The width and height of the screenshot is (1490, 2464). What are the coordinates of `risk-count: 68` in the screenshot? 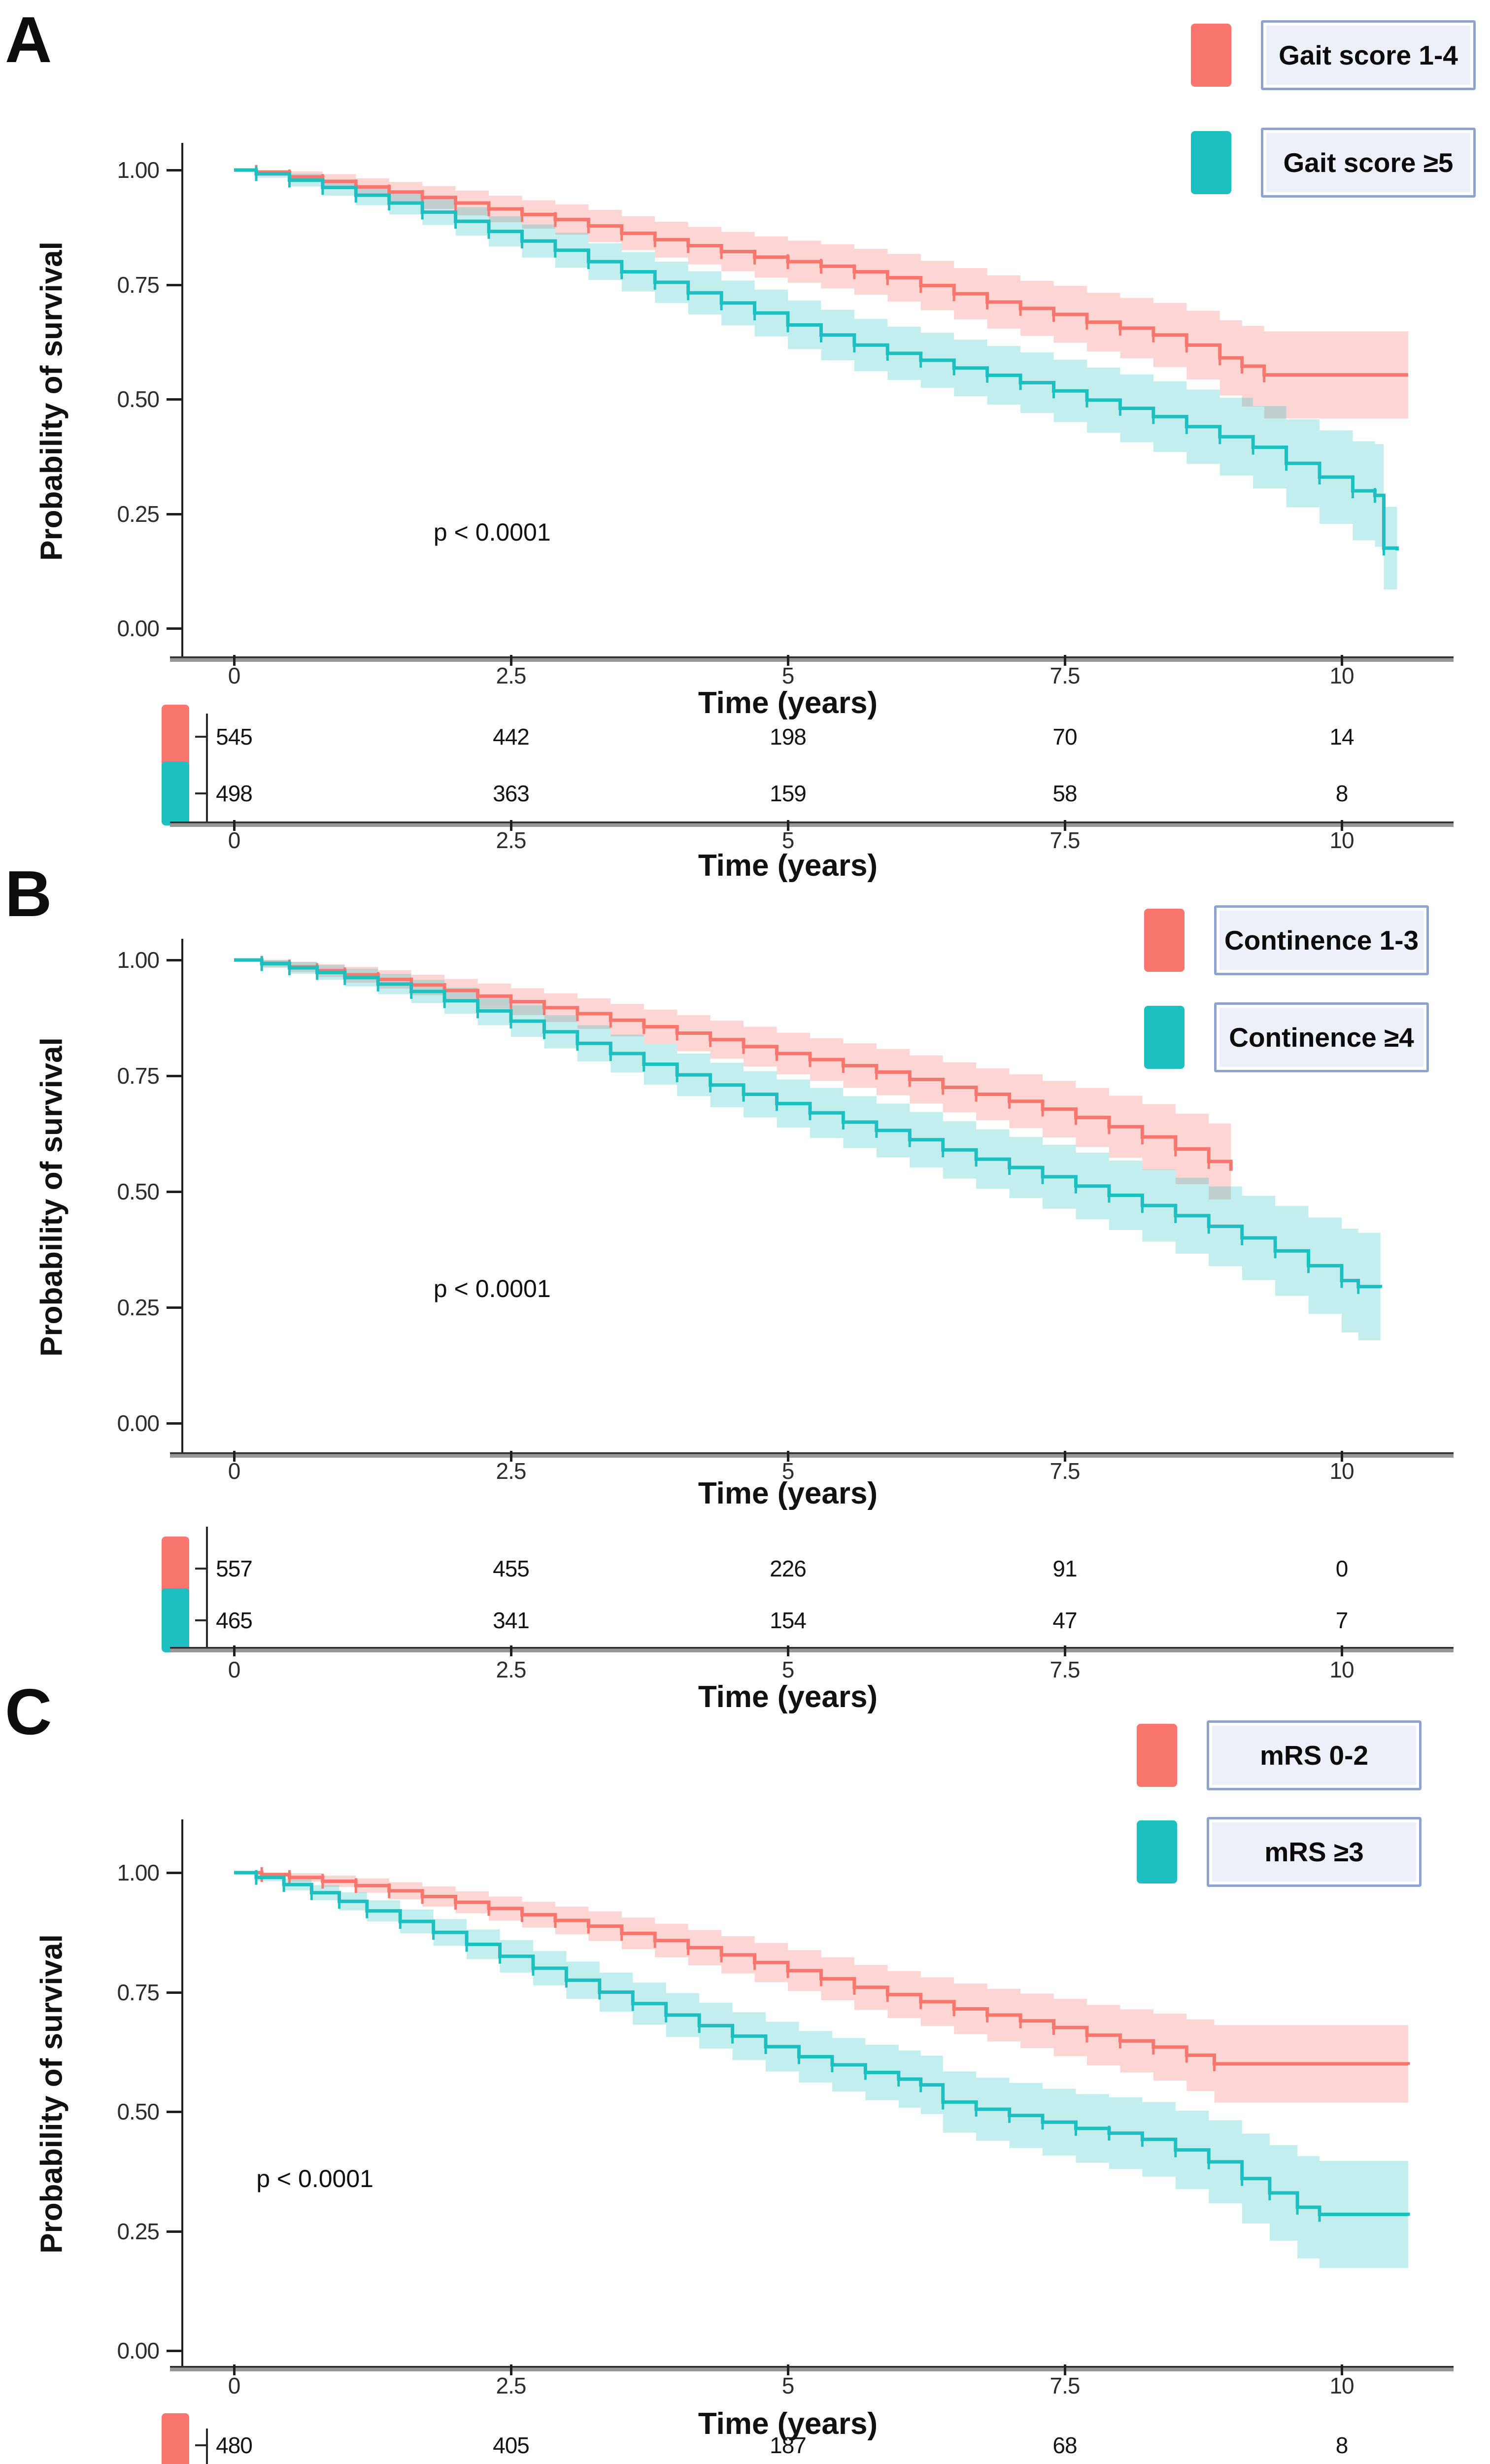 It's located at (1064, 2445).